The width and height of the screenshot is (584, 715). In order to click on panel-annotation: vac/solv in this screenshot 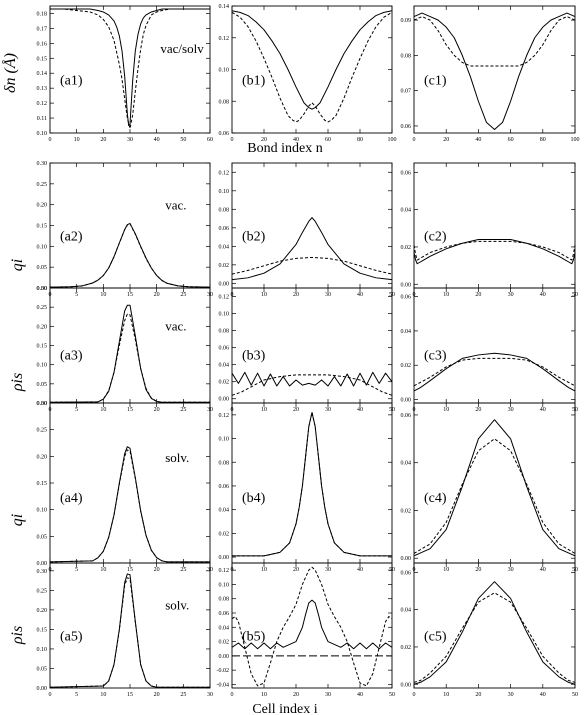, I will do `click(182, 48)`.